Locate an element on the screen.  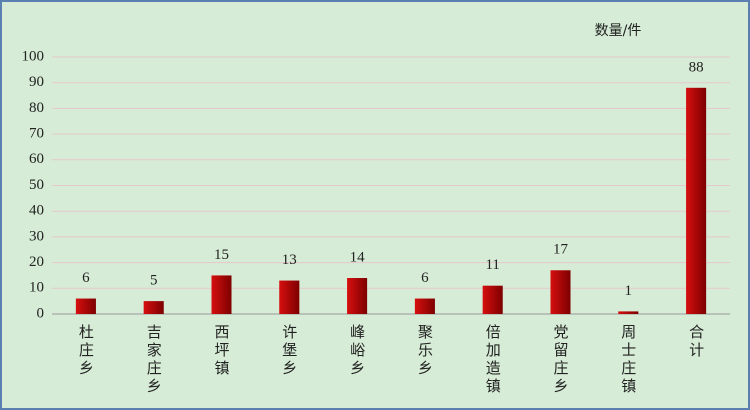
x-tick-label: 倍加造镇 is located at coordinates (493, 360).